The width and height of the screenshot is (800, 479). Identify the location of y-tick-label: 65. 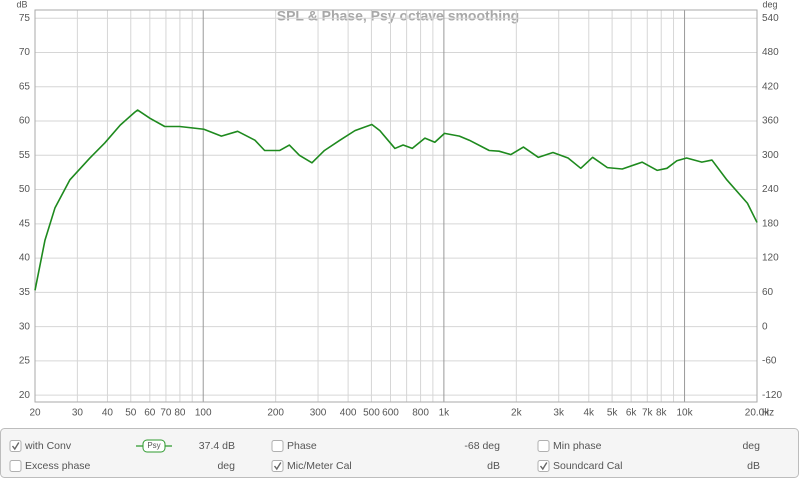
(25, 86).